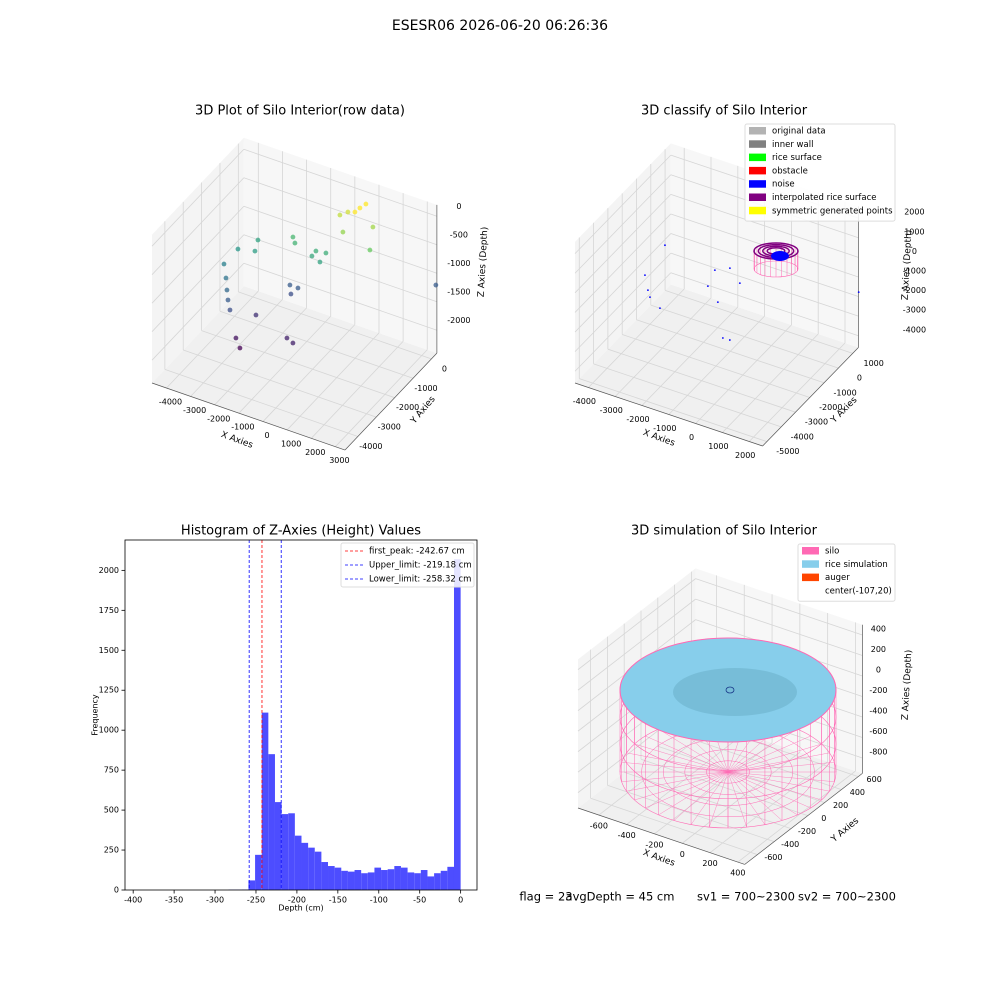 The width and height of the screenshot is (1000, 1000). What do you see at coordinates (773, 857) in the screenshot?
I see `tick-label: -600` at bounding box center [773, 857].